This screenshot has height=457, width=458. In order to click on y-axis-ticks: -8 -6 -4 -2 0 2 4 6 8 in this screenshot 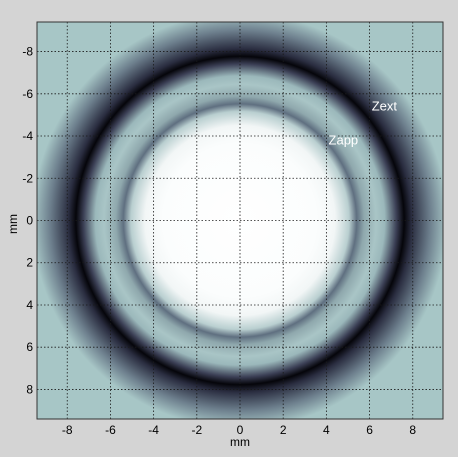, I will do `click(27, 221)`.